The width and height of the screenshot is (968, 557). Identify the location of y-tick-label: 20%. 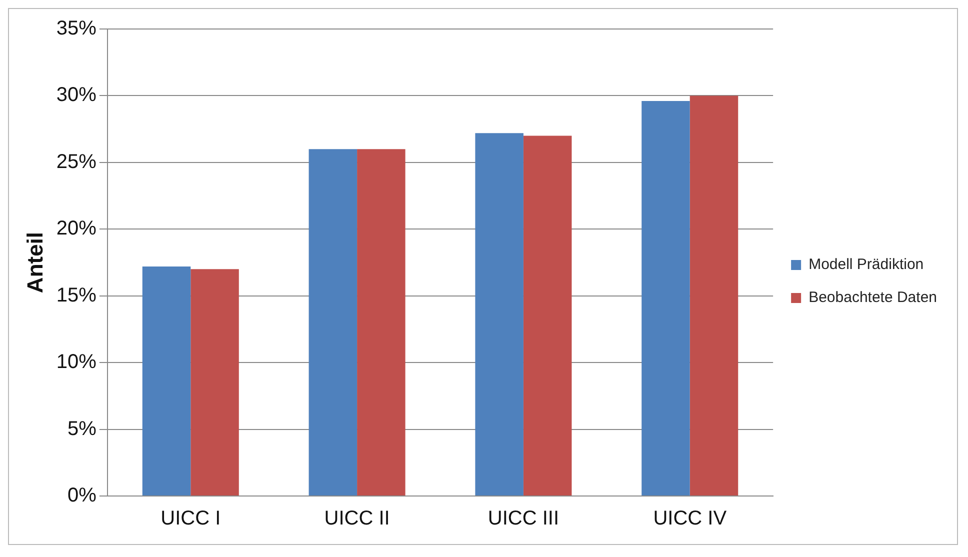
(76, 229).